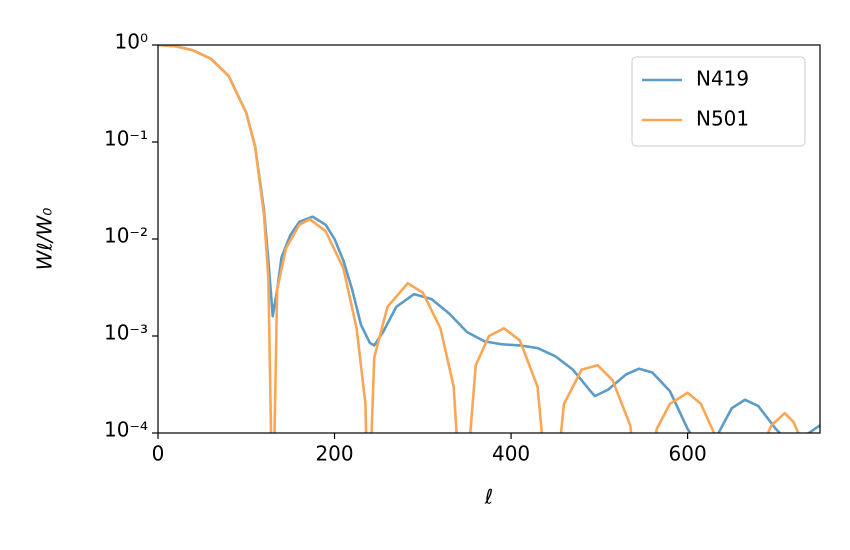 This screenshot has height=550, width=850. I want to click on y-tick-label: 10⁻², so click(126, 236).